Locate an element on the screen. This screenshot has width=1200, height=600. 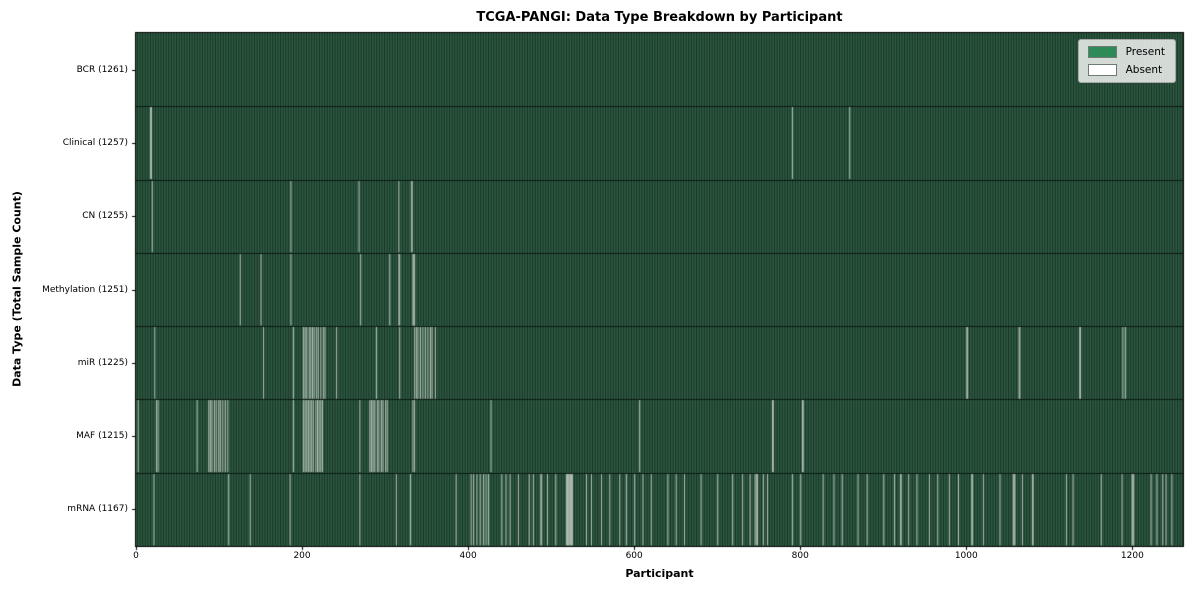
absent-swatch-icon is located at coordinates (1102, 70).